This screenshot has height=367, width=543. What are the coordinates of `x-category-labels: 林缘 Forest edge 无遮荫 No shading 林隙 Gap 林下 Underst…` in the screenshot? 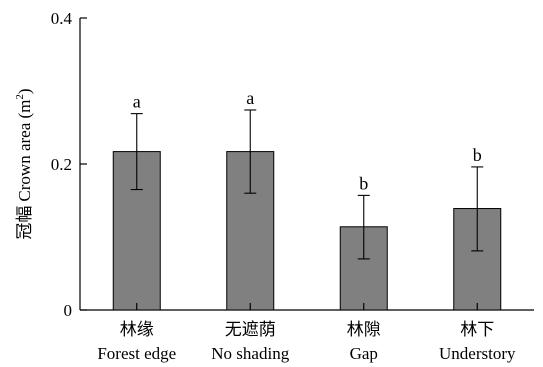 It's located at (306, 333).